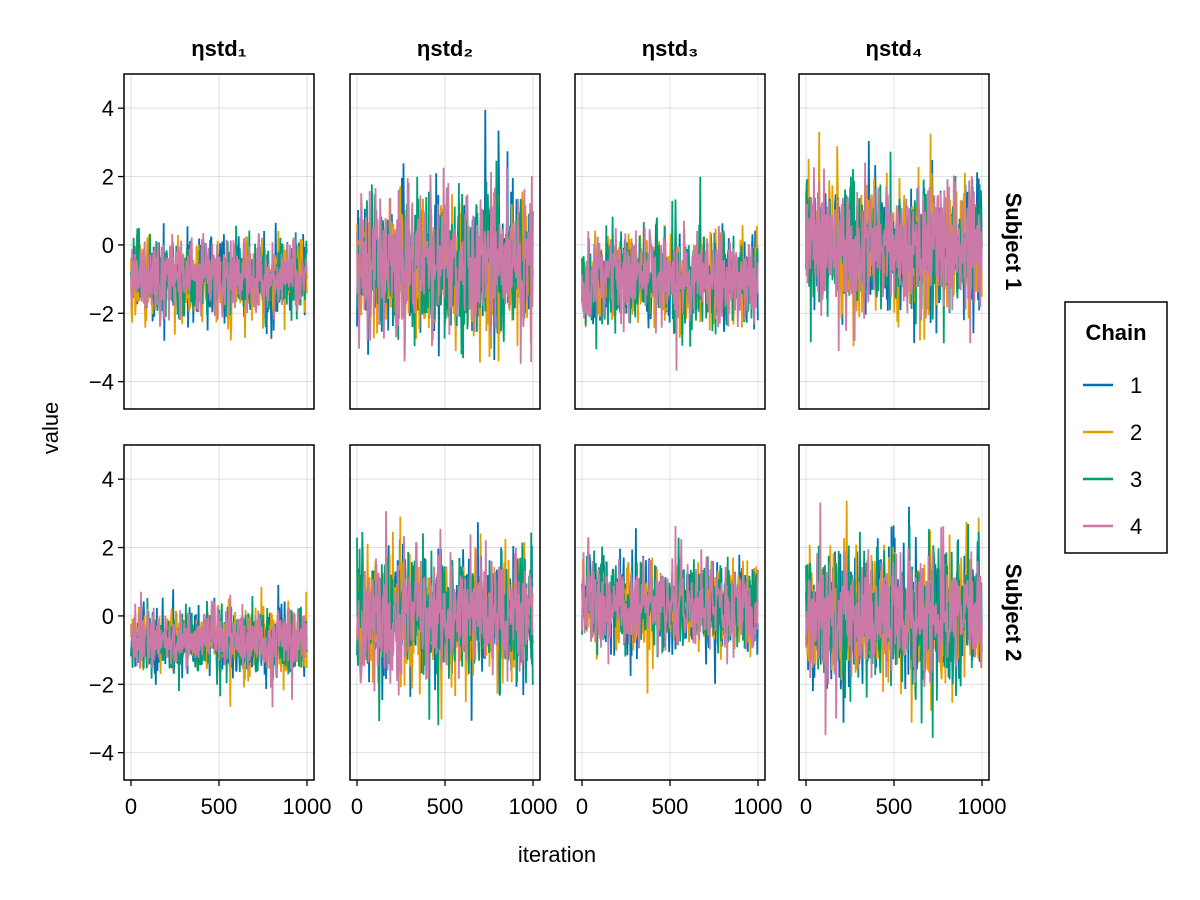 The width and height of the screenshot is (1200, 900). I want to click on column-title: ηstd₃, so click(670, 48).